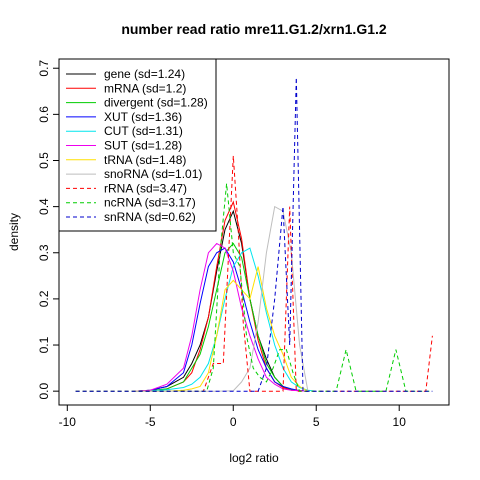  What do you see at coordinates (145, 88) in the screenshot?
I see `legend-label: mRNA (sd=1.2)` at bounding box center [145, 88].